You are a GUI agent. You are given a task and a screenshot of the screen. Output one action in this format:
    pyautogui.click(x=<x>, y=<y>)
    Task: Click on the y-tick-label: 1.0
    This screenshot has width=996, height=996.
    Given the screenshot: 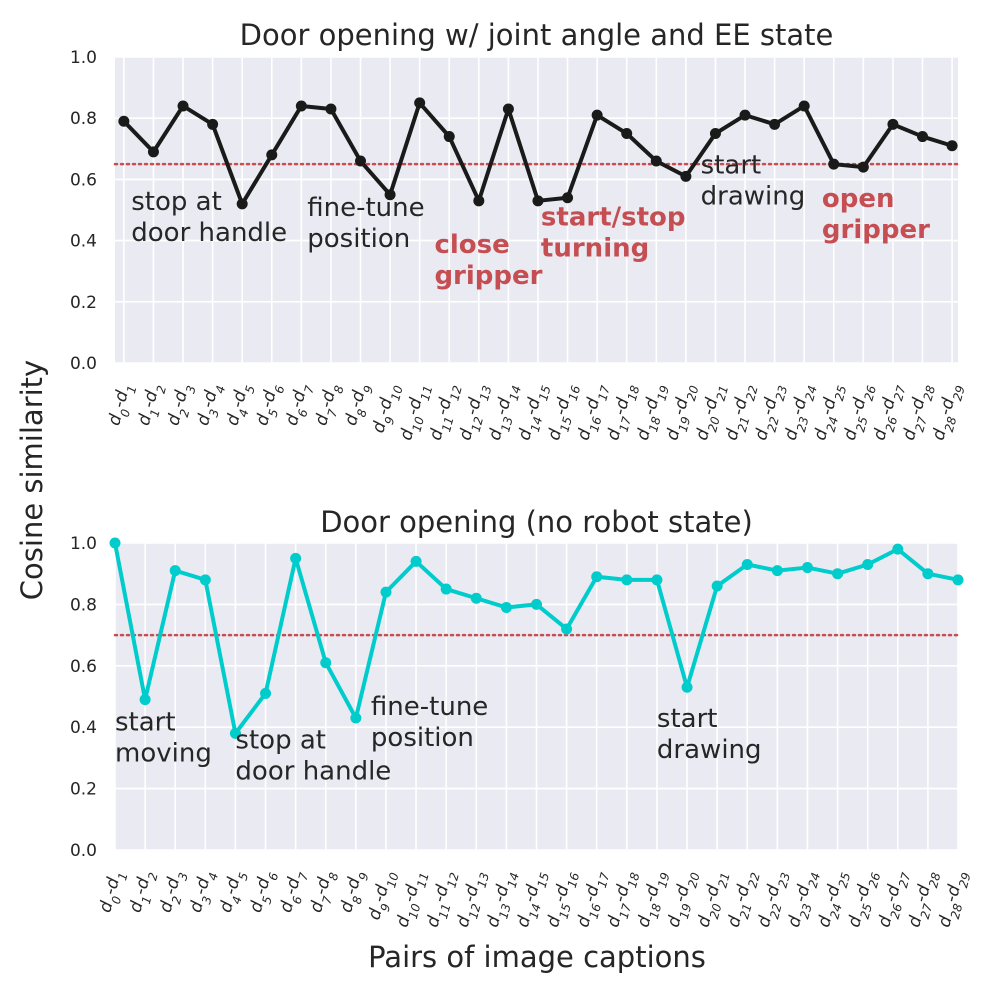 What is the action you would take?
    pyautogui.click(x=83, y=58)
    